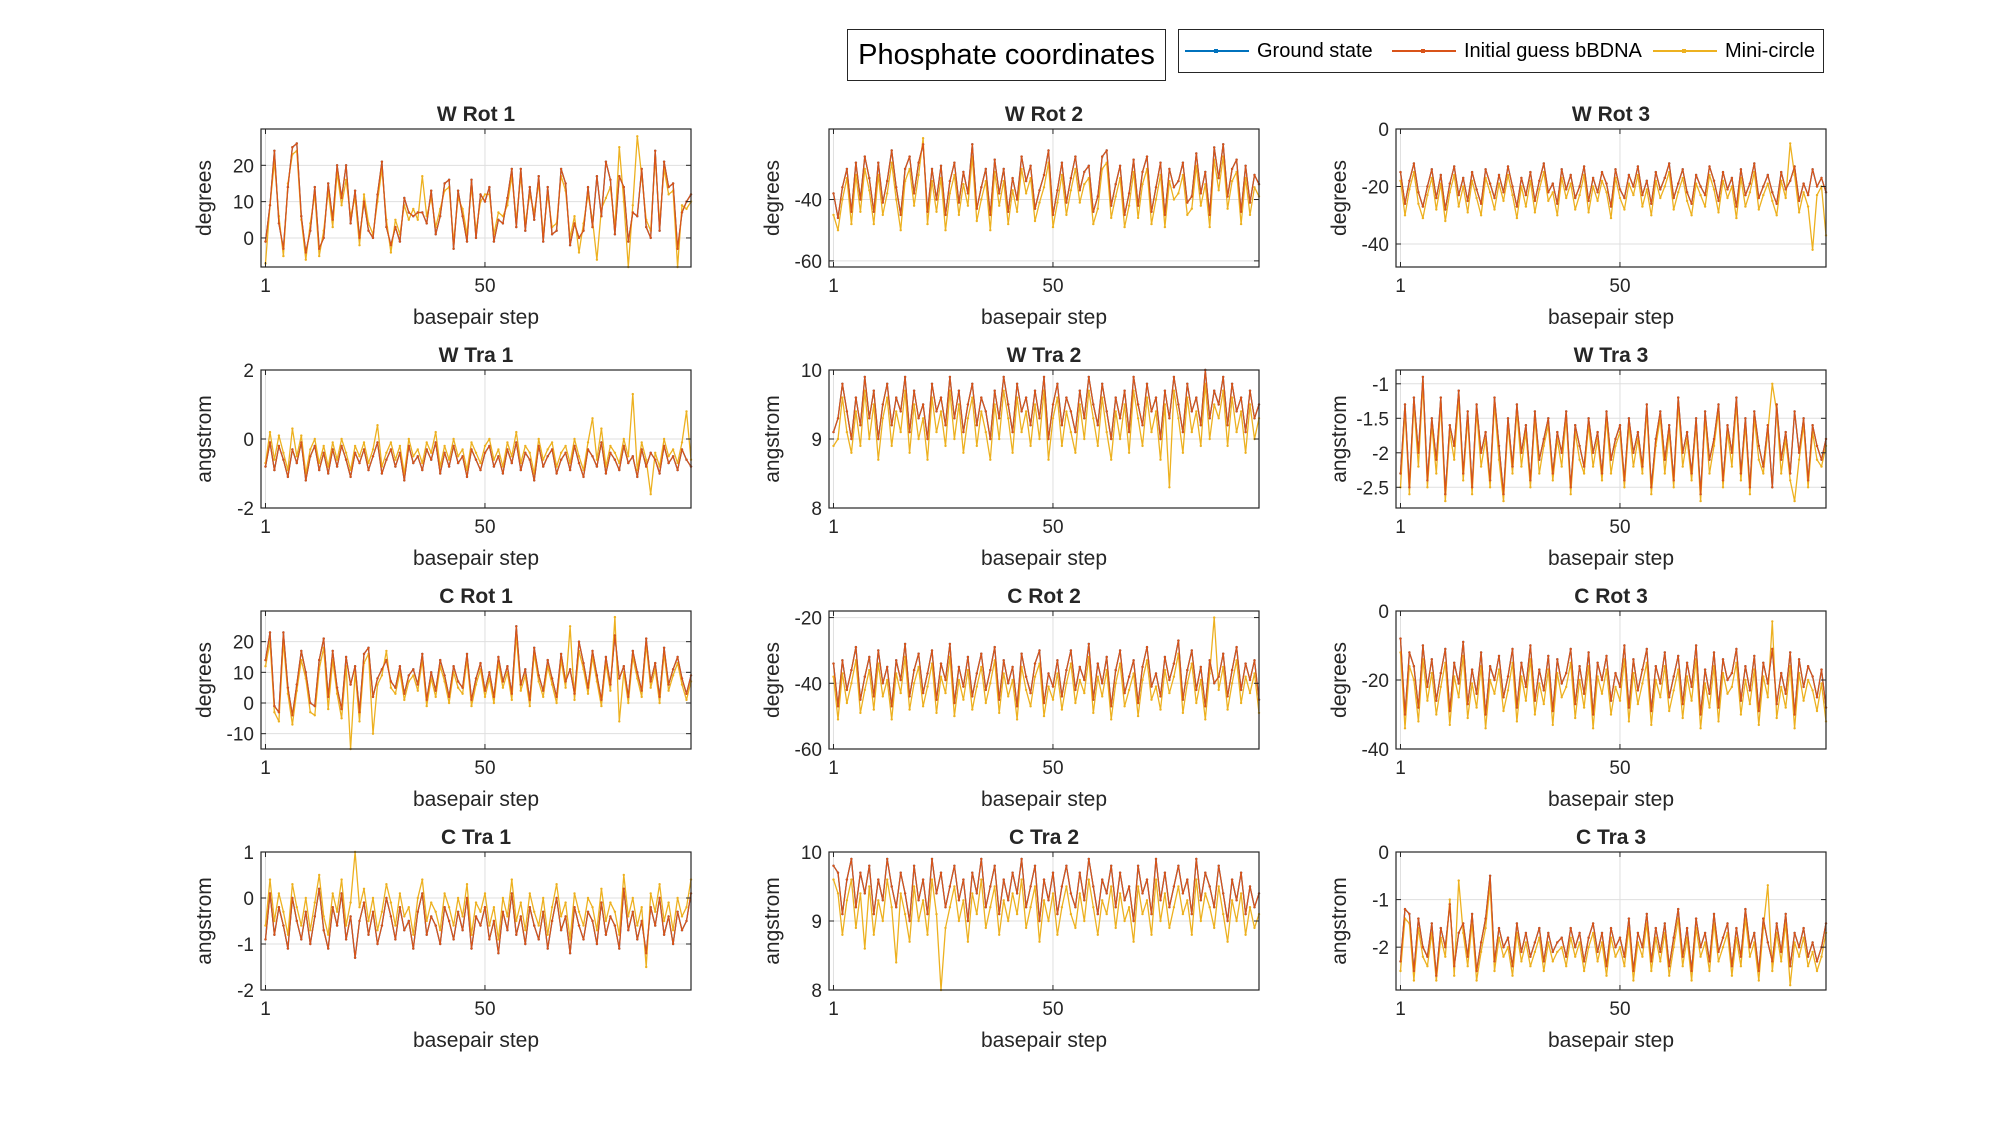  What do you see at coordinates (816, 991) in the screenshot?
I see `y-tick-label: 8` at bounding box center [816, 991].